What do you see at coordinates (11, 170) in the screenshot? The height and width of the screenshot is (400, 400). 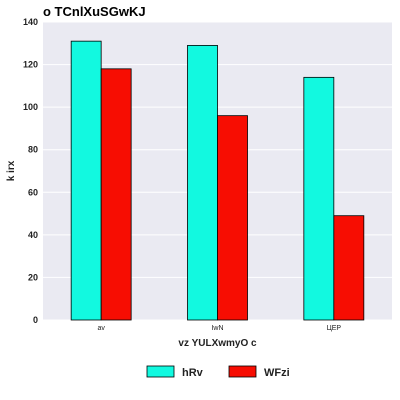 I see `y-axis-label: k irx` at bounding box center [11, 170].